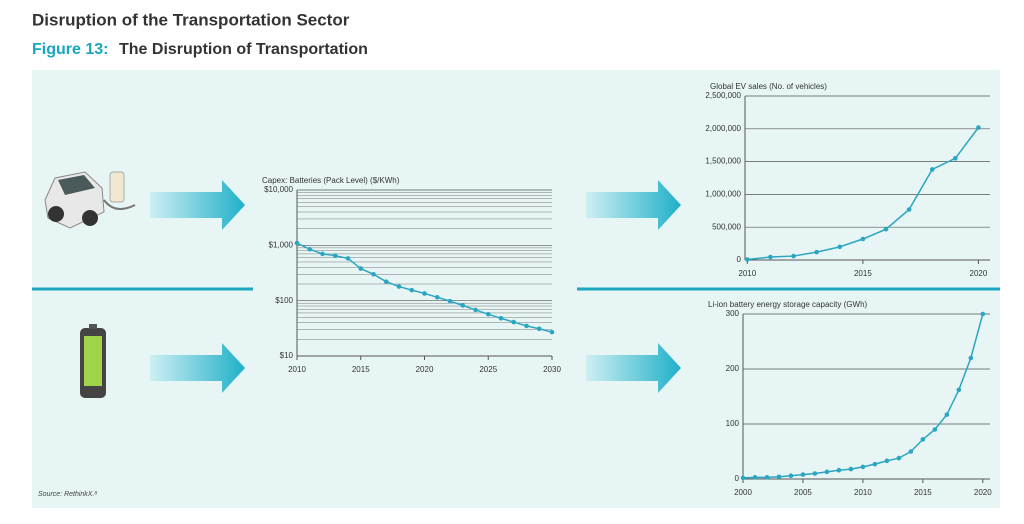 This screenshot has width=1024, height=524. I want to click on car-icon, so click(90, 200).